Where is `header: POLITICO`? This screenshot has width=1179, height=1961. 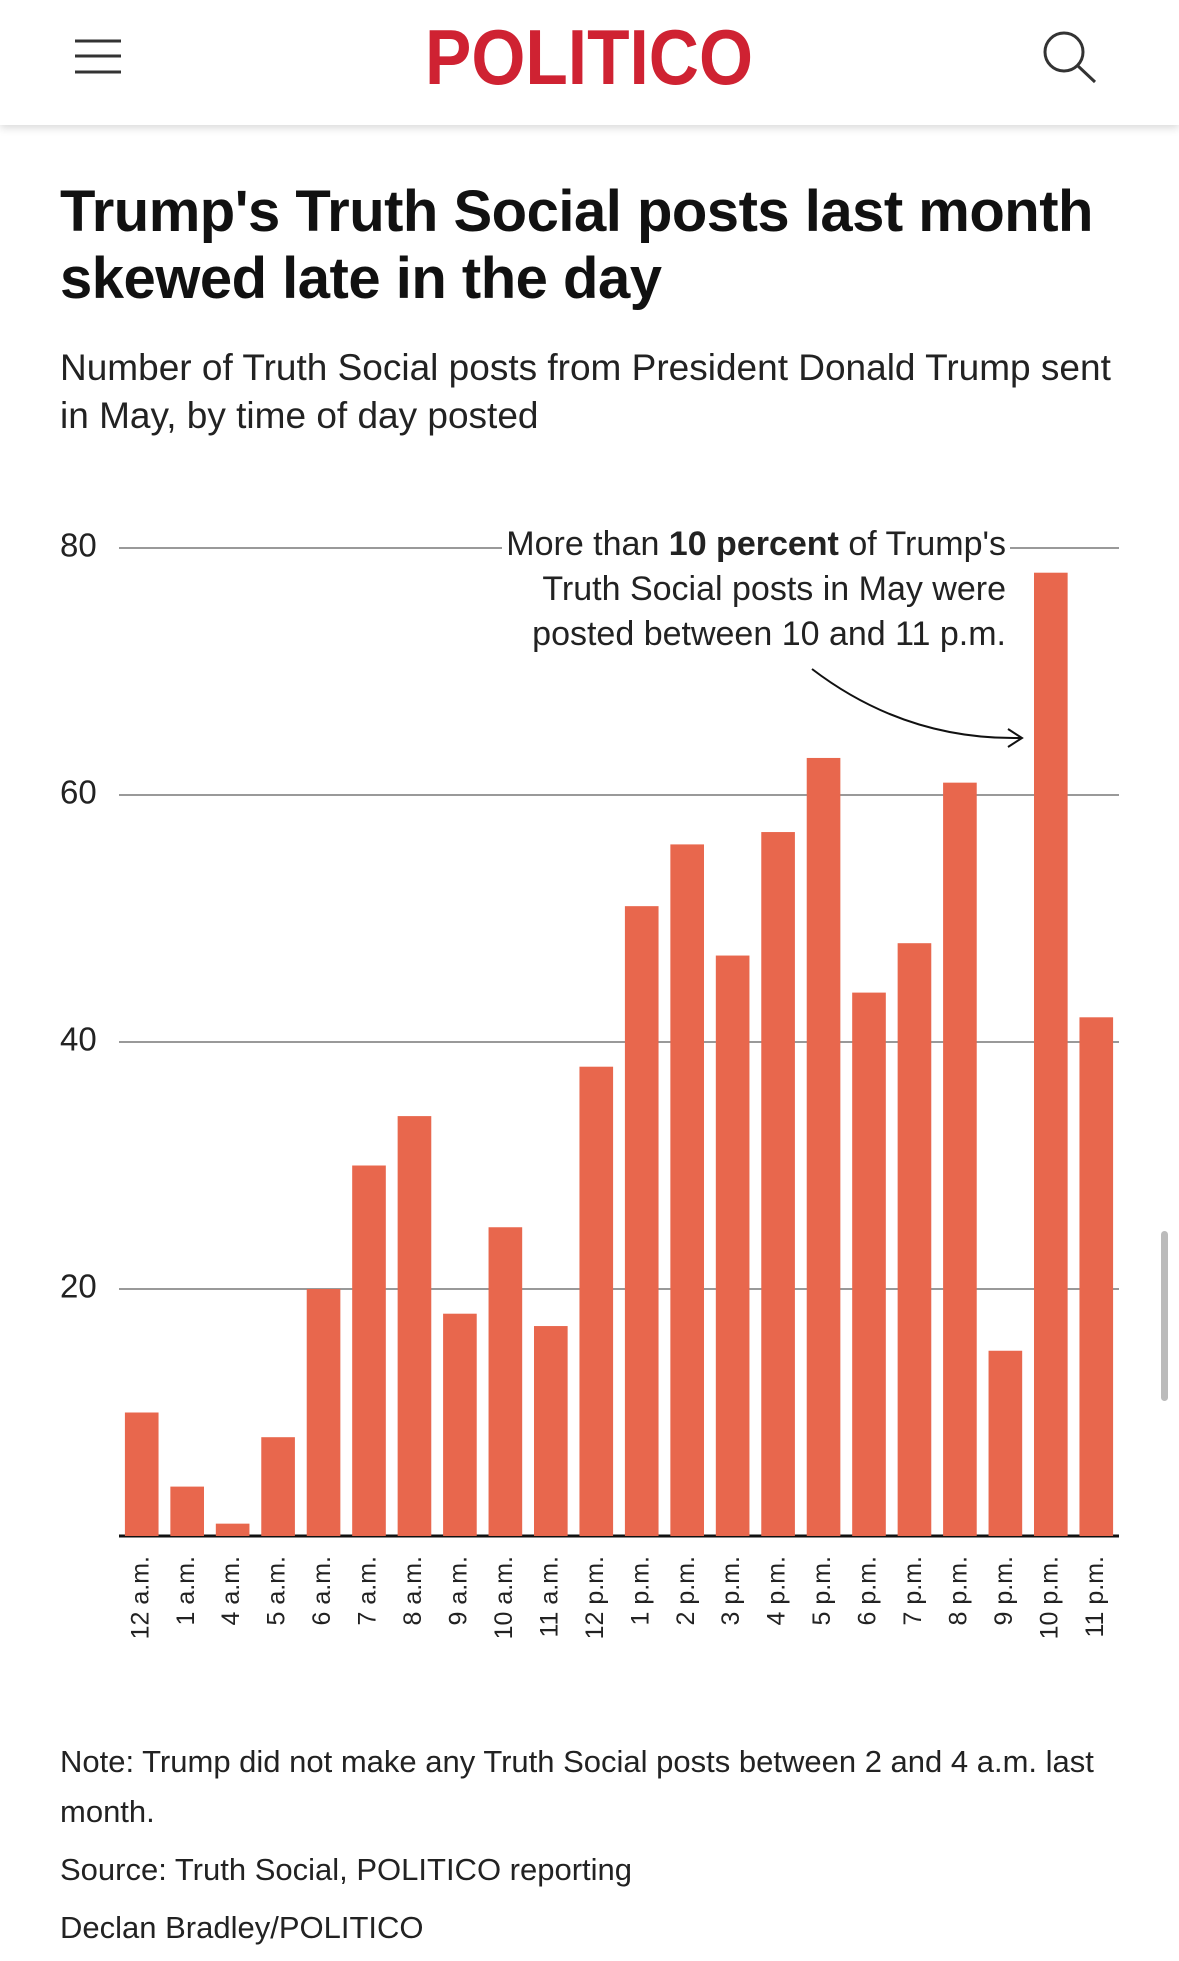
header: POLITICO is located at coordinates (589, 62).